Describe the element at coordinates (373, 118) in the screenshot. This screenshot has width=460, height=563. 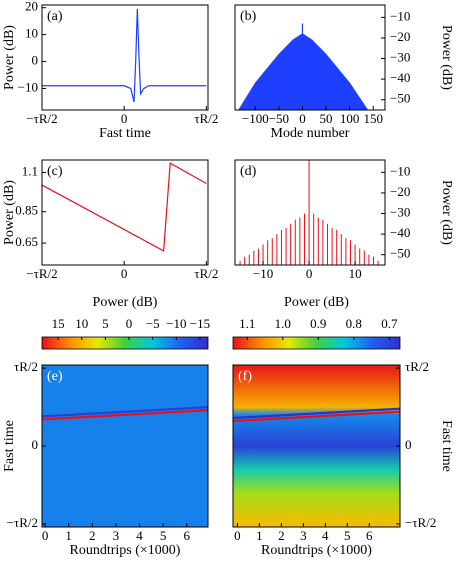
I see `x-tick-label: 150` at that location.